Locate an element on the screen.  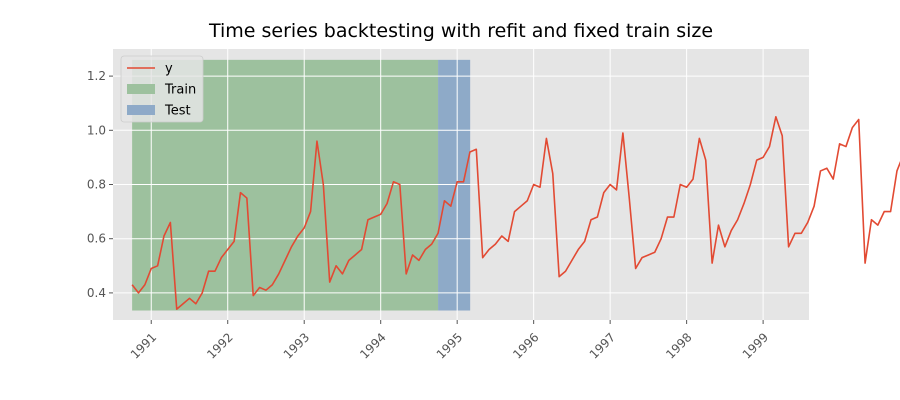
y-tick-label: 0.6 is located at coordinates (96, 239).